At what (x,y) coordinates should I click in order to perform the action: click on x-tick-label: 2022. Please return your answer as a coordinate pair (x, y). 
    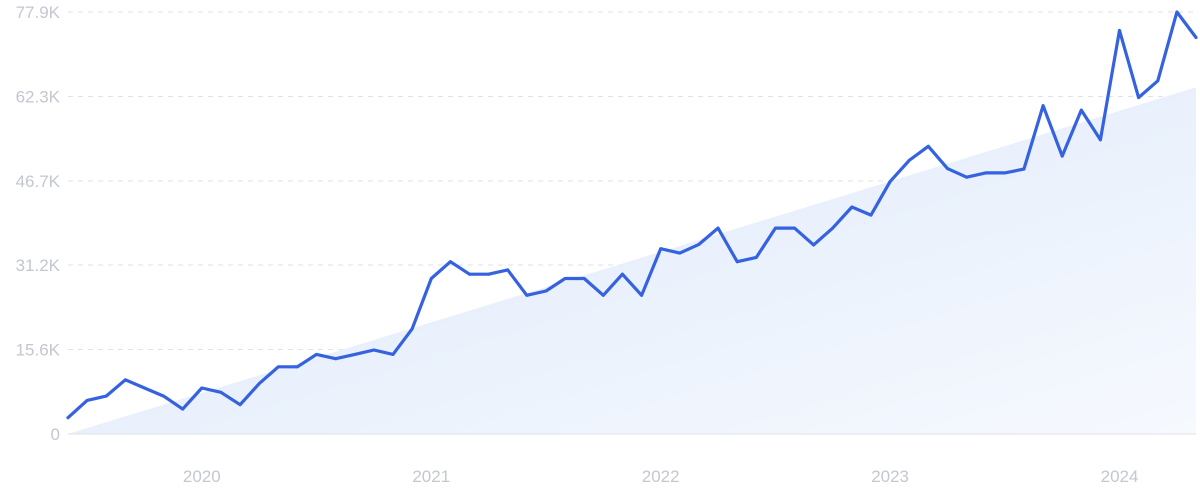
    Looking at the image, I should click on (661, 476).